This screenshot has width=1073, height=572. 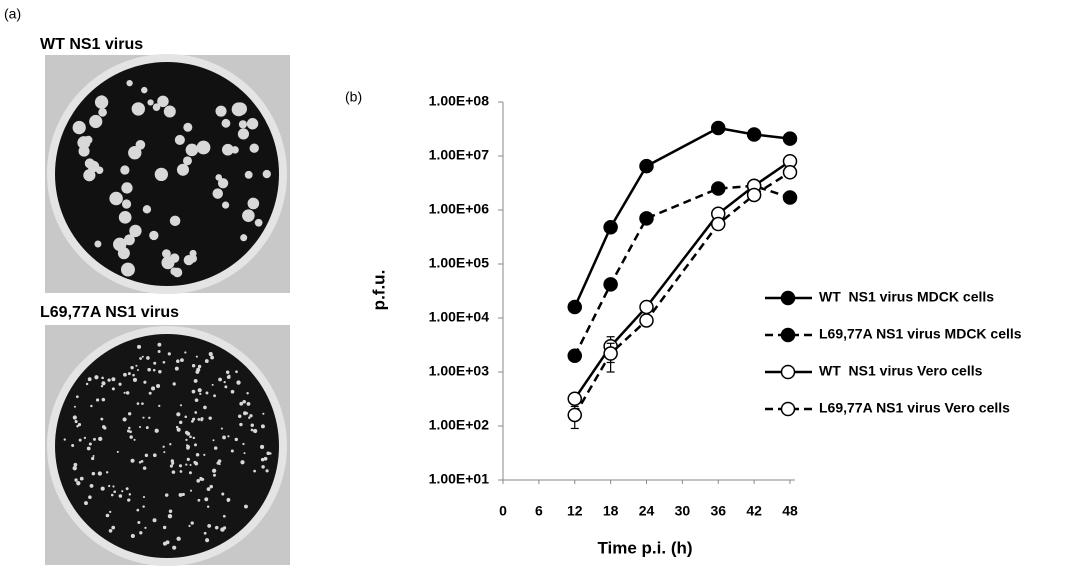 I want to click on series-line, so click(x=682, y=270).